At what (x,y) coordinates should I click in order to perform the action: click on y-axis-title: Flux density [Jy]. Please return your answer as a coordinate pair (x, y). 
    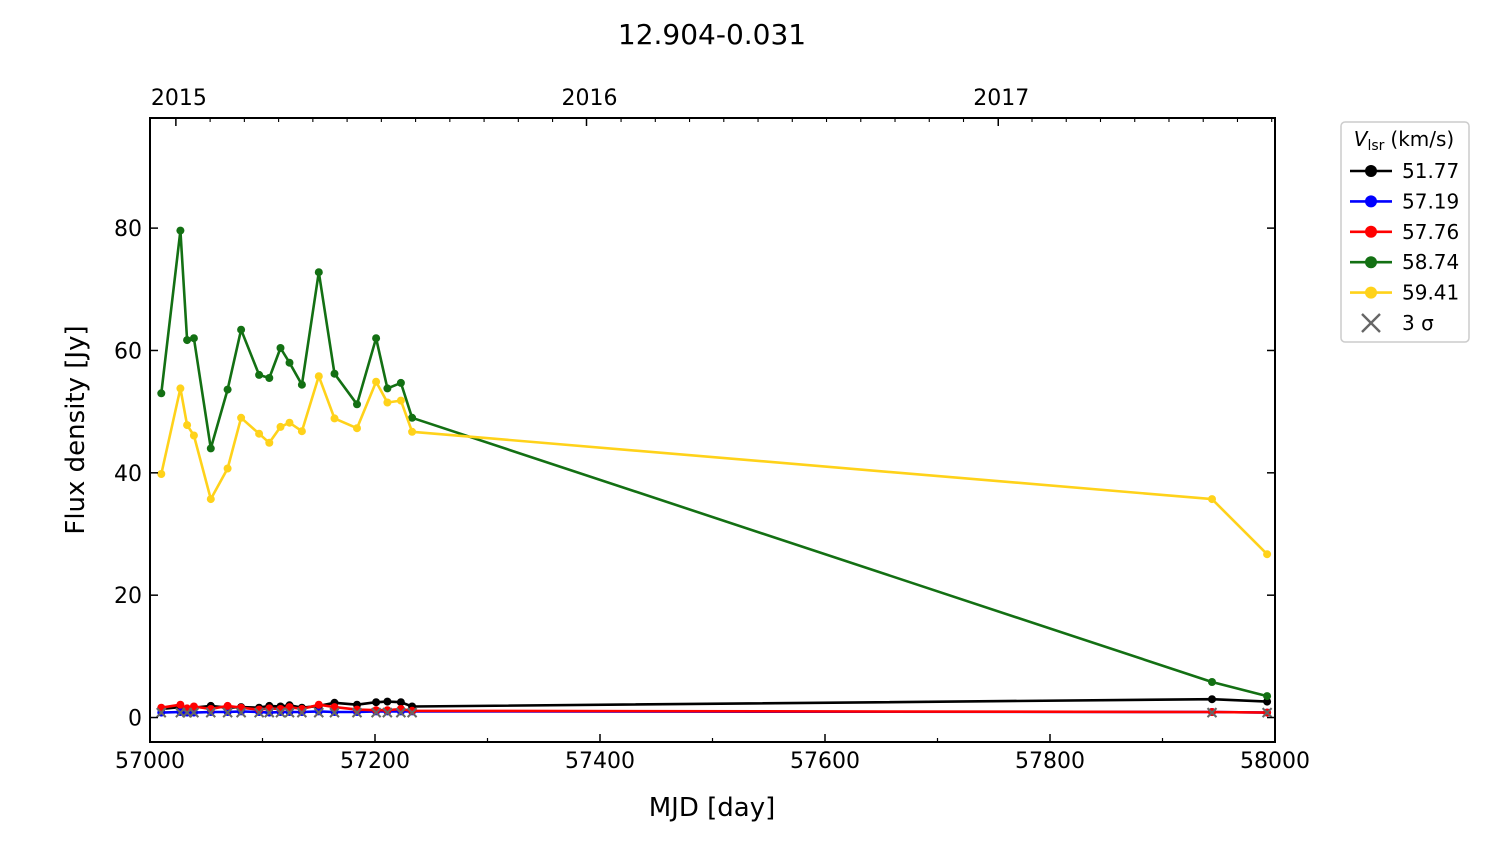
    Looking at the image, I should click on (76, 429).